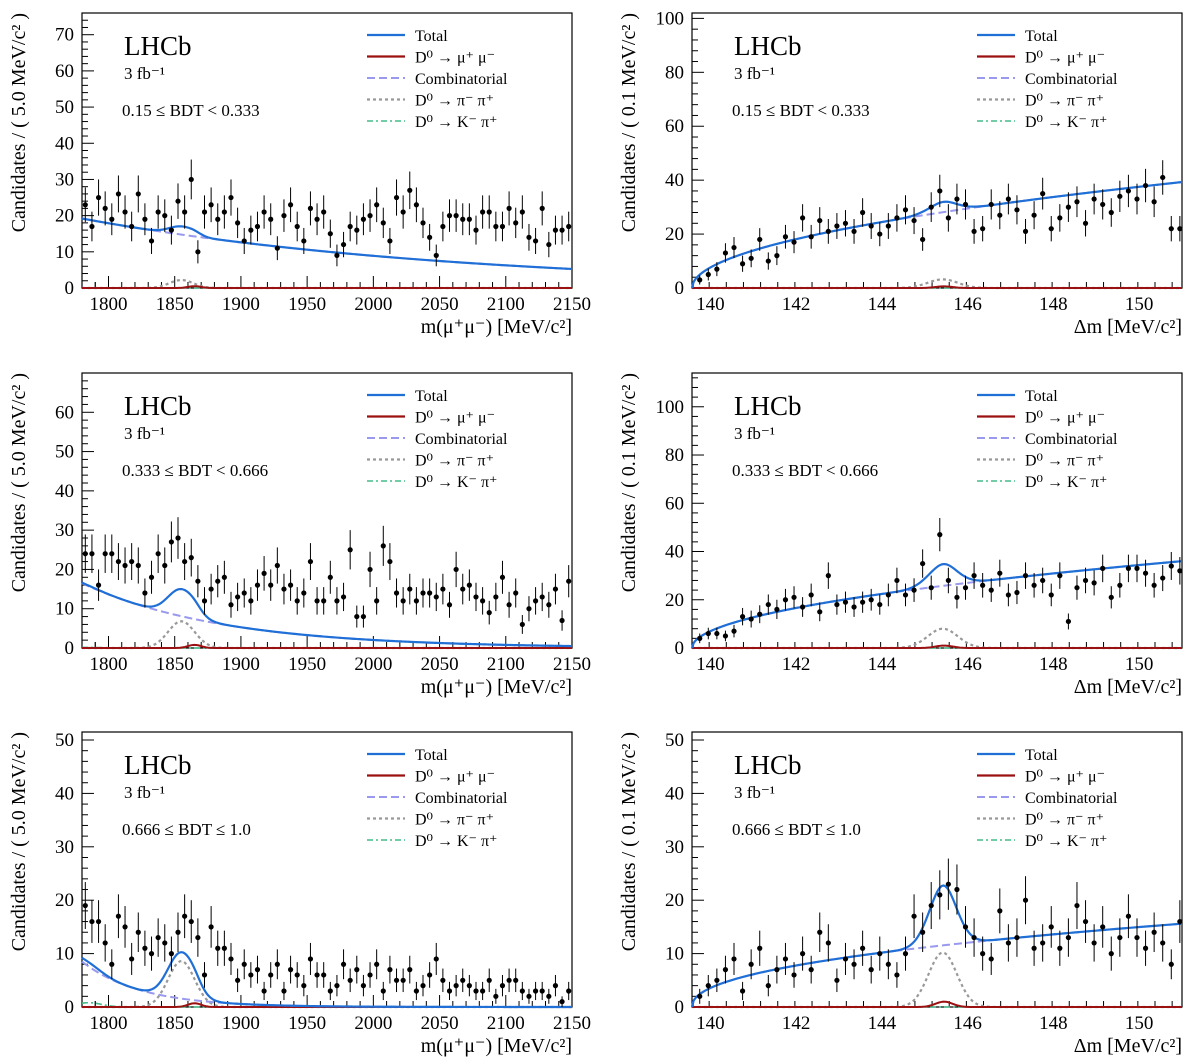 This screenshot has height=1061, width=1190. I want to click on experiment-label: LHCb, so click(158, 765).